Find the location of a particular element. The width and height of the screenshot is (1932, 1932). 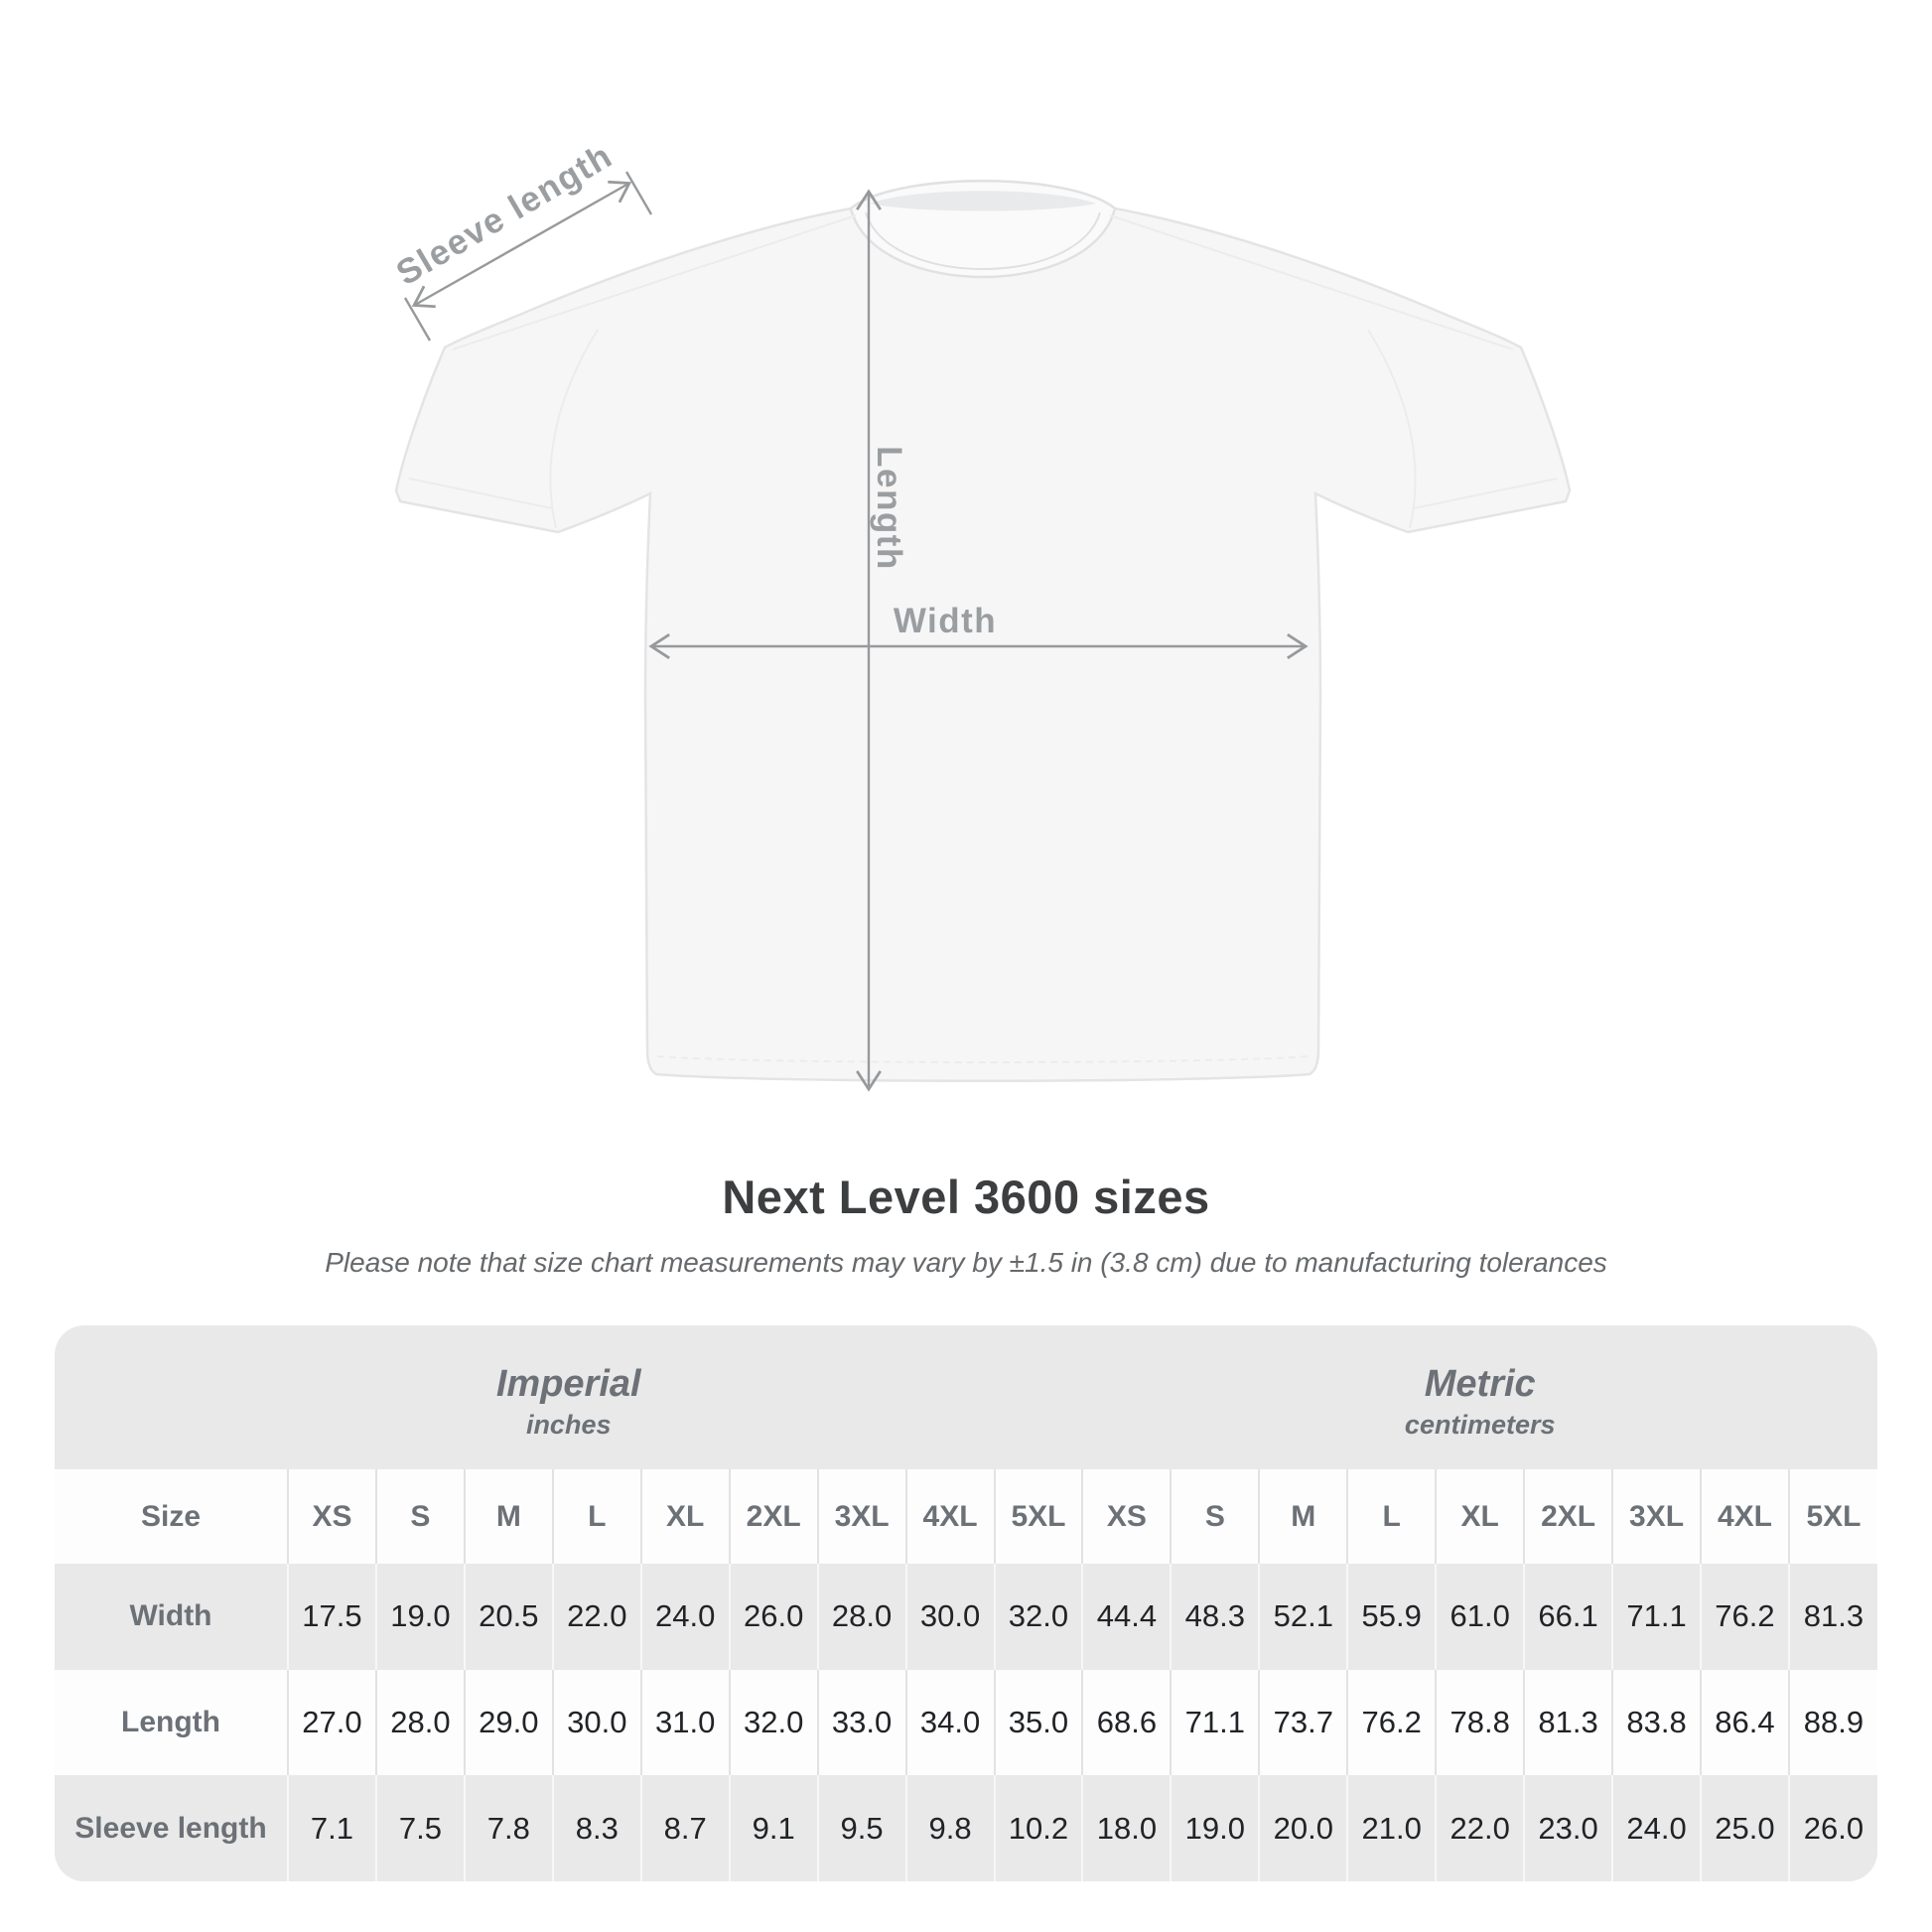

value-metric-xs: 44.4 is located at coordinates (1127, 1617).